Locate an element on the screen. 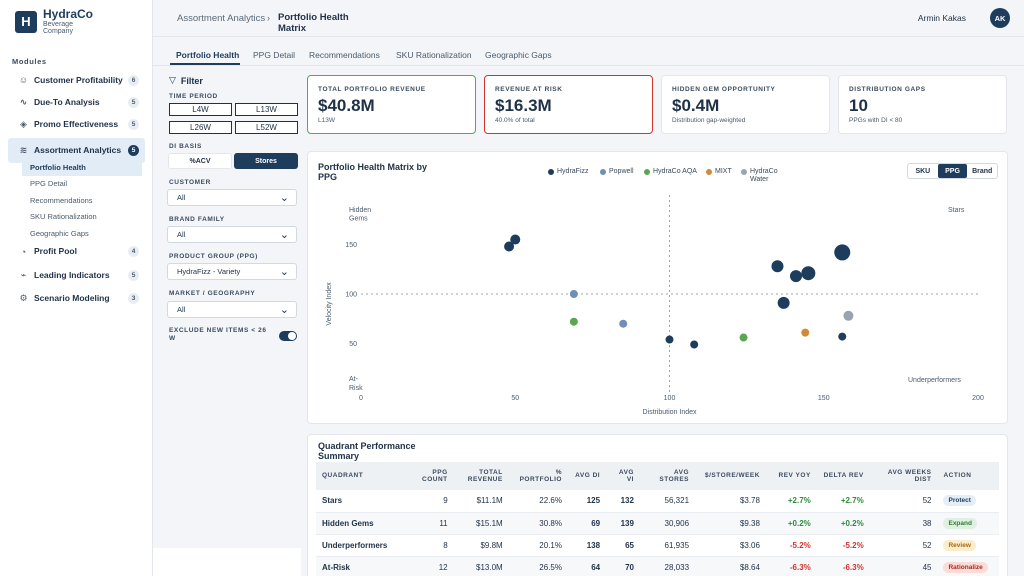 The image size is (1024, 576). tab-ppg-detail: PPG Detail is located at coordinates (274, 55).